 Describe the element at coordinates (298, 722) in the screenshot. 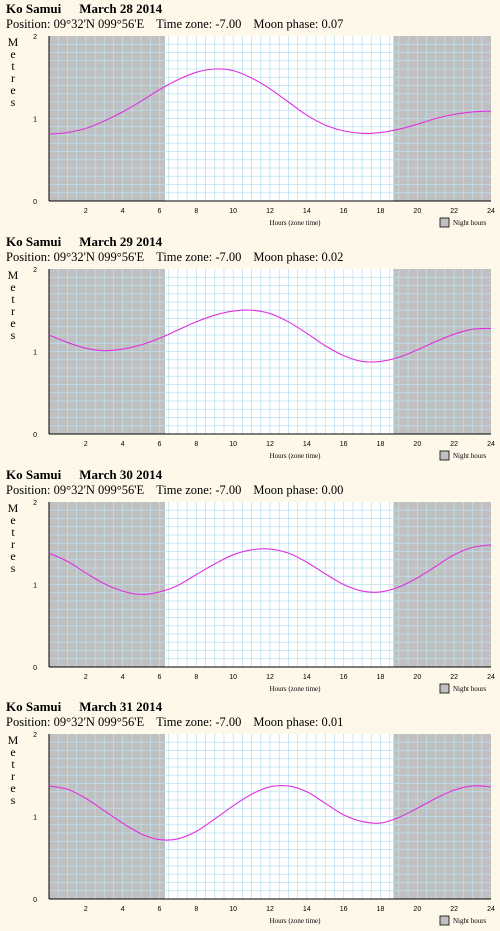

I see `moon-phase-label: Moon phase: 0.01` at that location.